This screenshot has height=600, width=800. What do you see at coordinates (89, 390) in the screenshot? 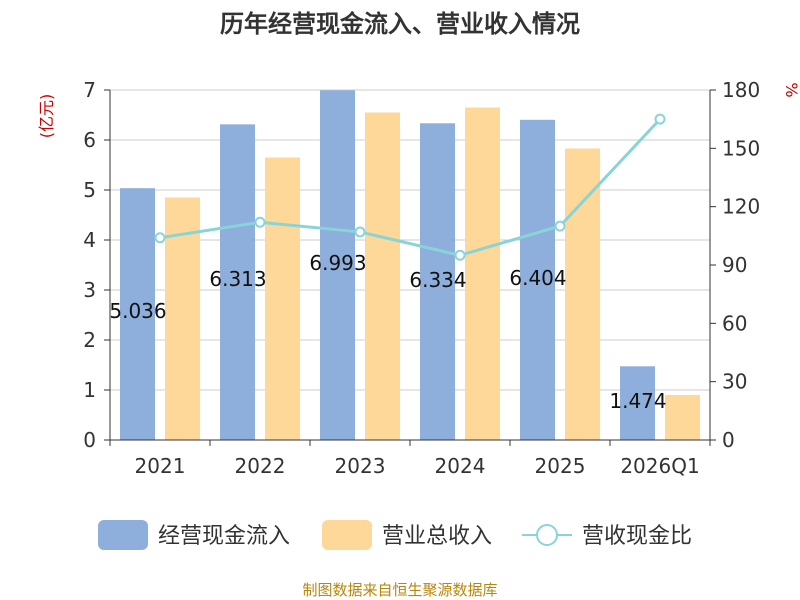
I see `left-tick-label: 1` at bounding box center [89, 390].